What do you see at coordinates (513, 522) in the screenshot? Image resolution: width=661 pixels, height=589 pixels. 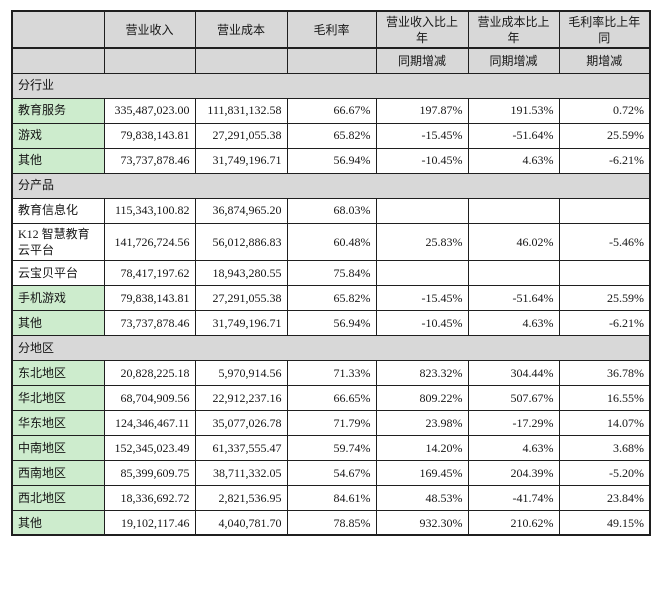 I see `value-cell: 210.62%` at bounding box center [513, 522].